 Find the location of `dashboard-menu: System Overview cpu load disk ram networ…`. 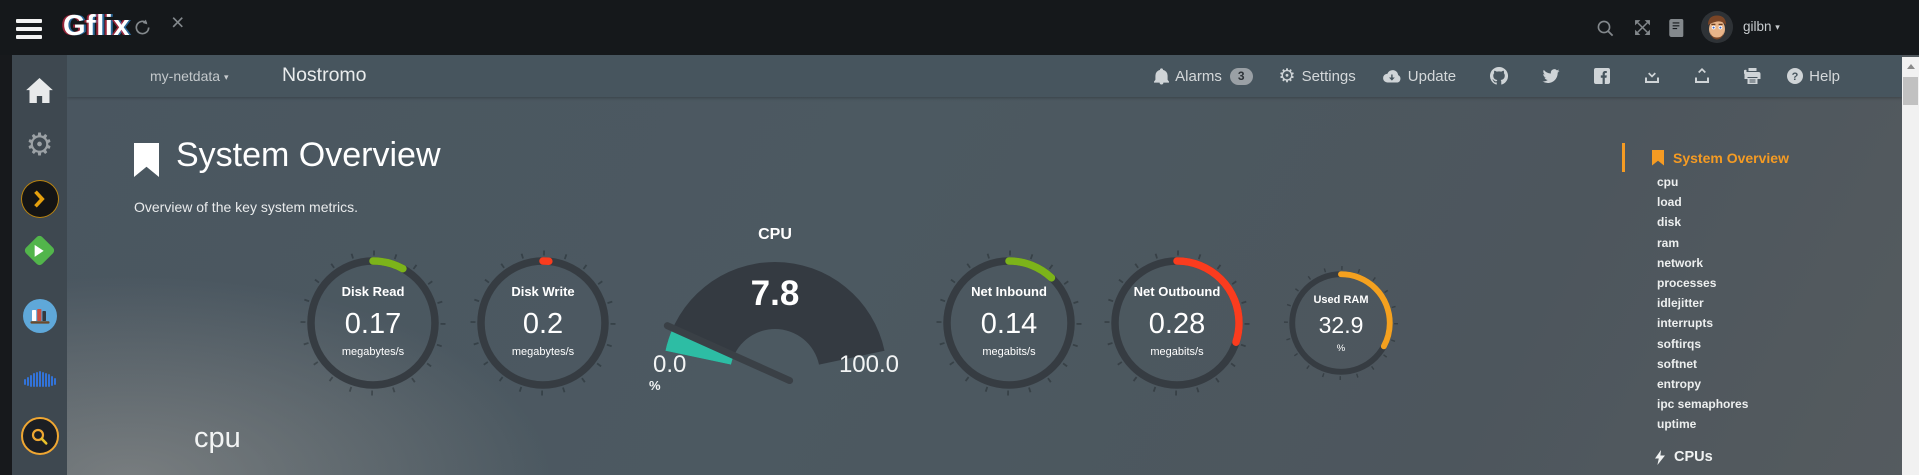

dashboard-menu: System Overview cpu load disk ram networ… is located at coordinates (1762, 286).